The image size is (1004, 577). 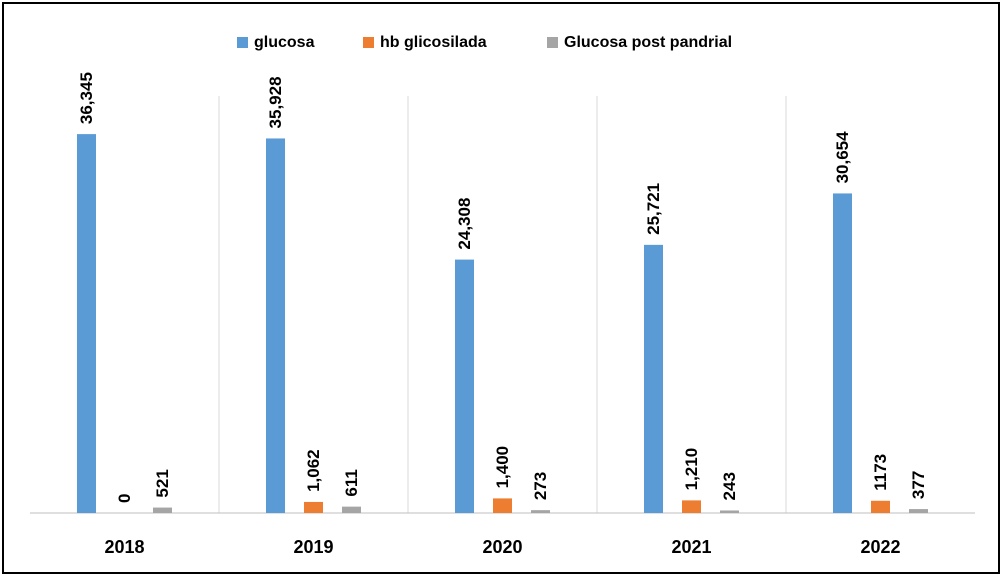 What do you see at coordinates (433, 42) in the screenshot?
I see `legend-label: hb glicosilada` at bounding box center [433, 42].